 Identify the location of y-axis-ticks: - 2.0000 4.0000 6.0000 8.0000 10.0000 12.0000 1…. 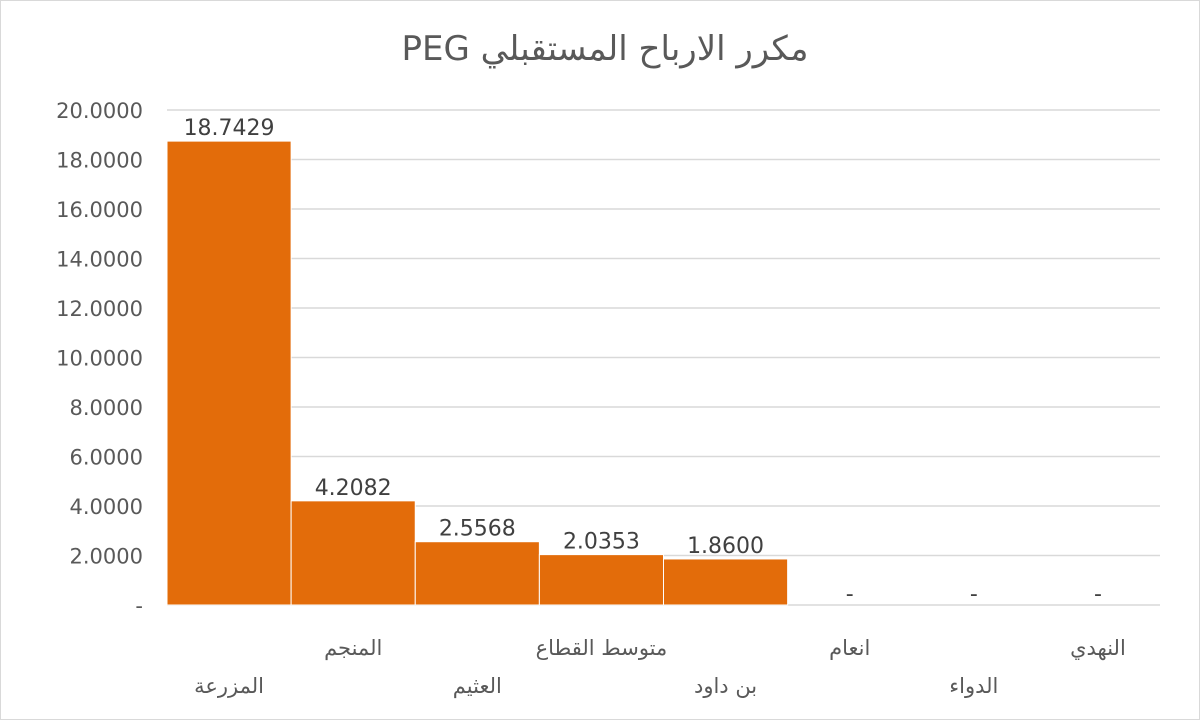
(99, 358).